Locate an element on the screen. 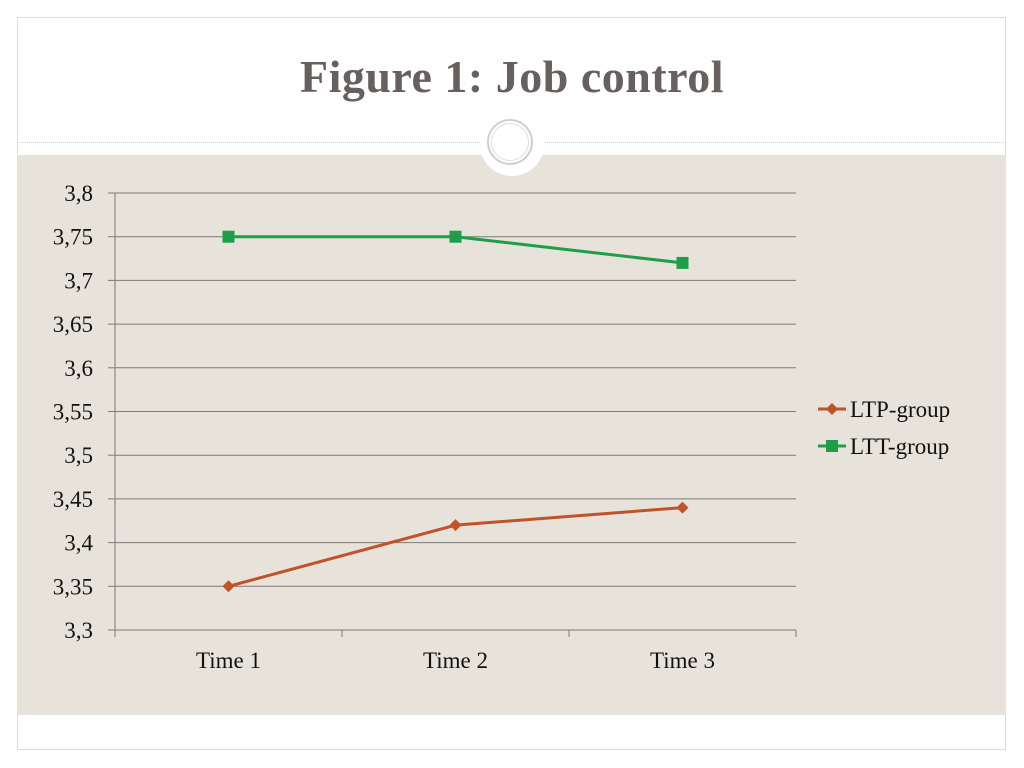  y-tick-label: 3,55 is located at coordinates (73, 412).